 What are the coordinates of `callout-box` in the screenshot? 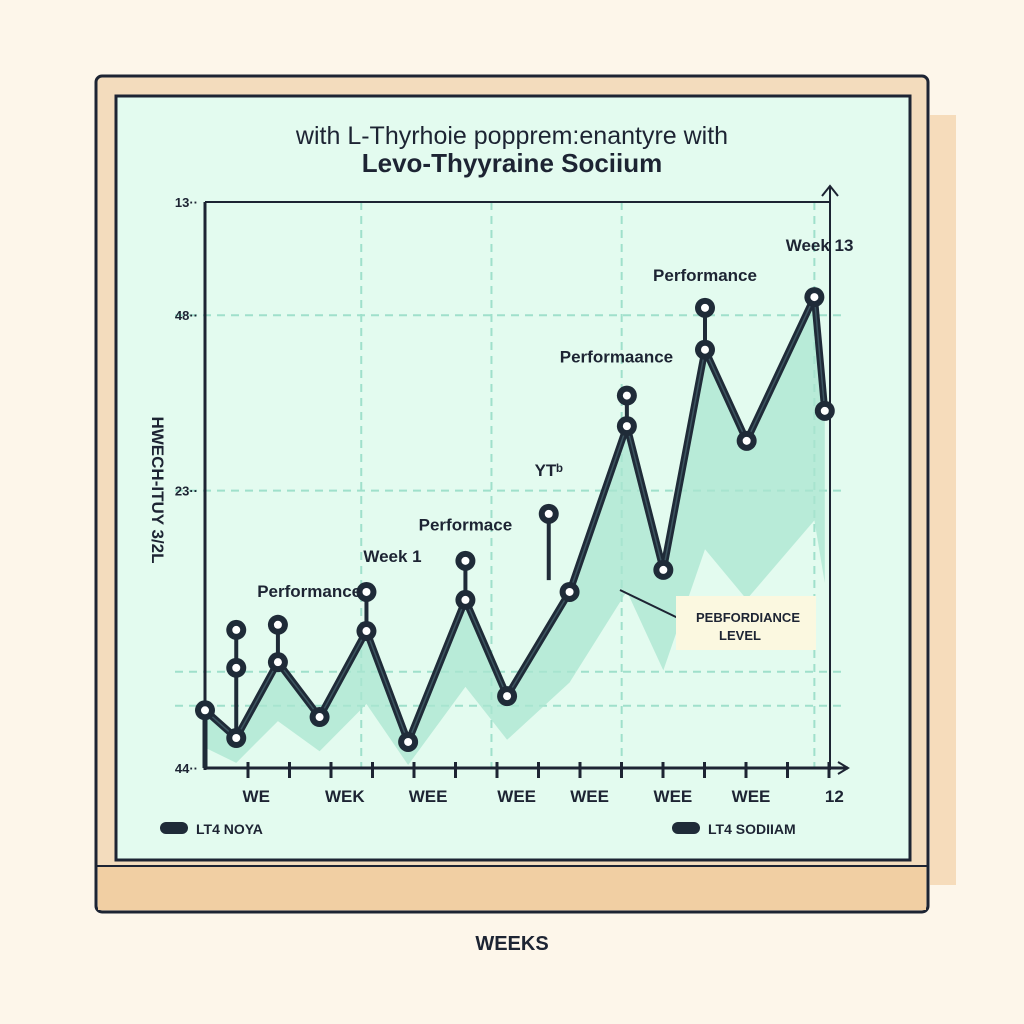 It's located at (746, 623).